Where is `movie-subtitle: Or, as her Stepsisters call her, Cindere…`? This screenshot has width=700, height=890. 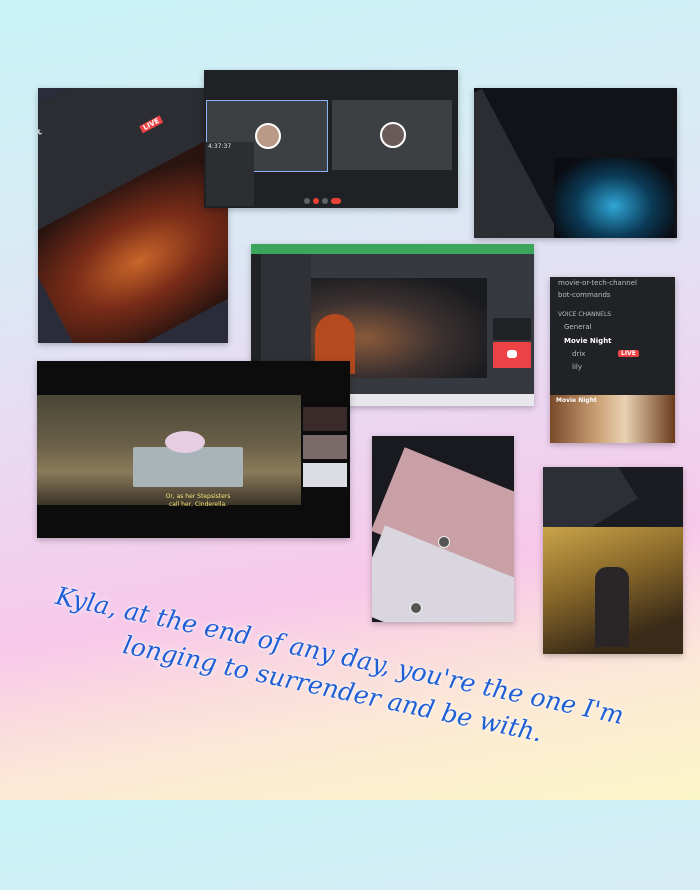
movie-subtitle: Or, as her Stepsisters call her, Cindere… is located at coordinates (198, 501).